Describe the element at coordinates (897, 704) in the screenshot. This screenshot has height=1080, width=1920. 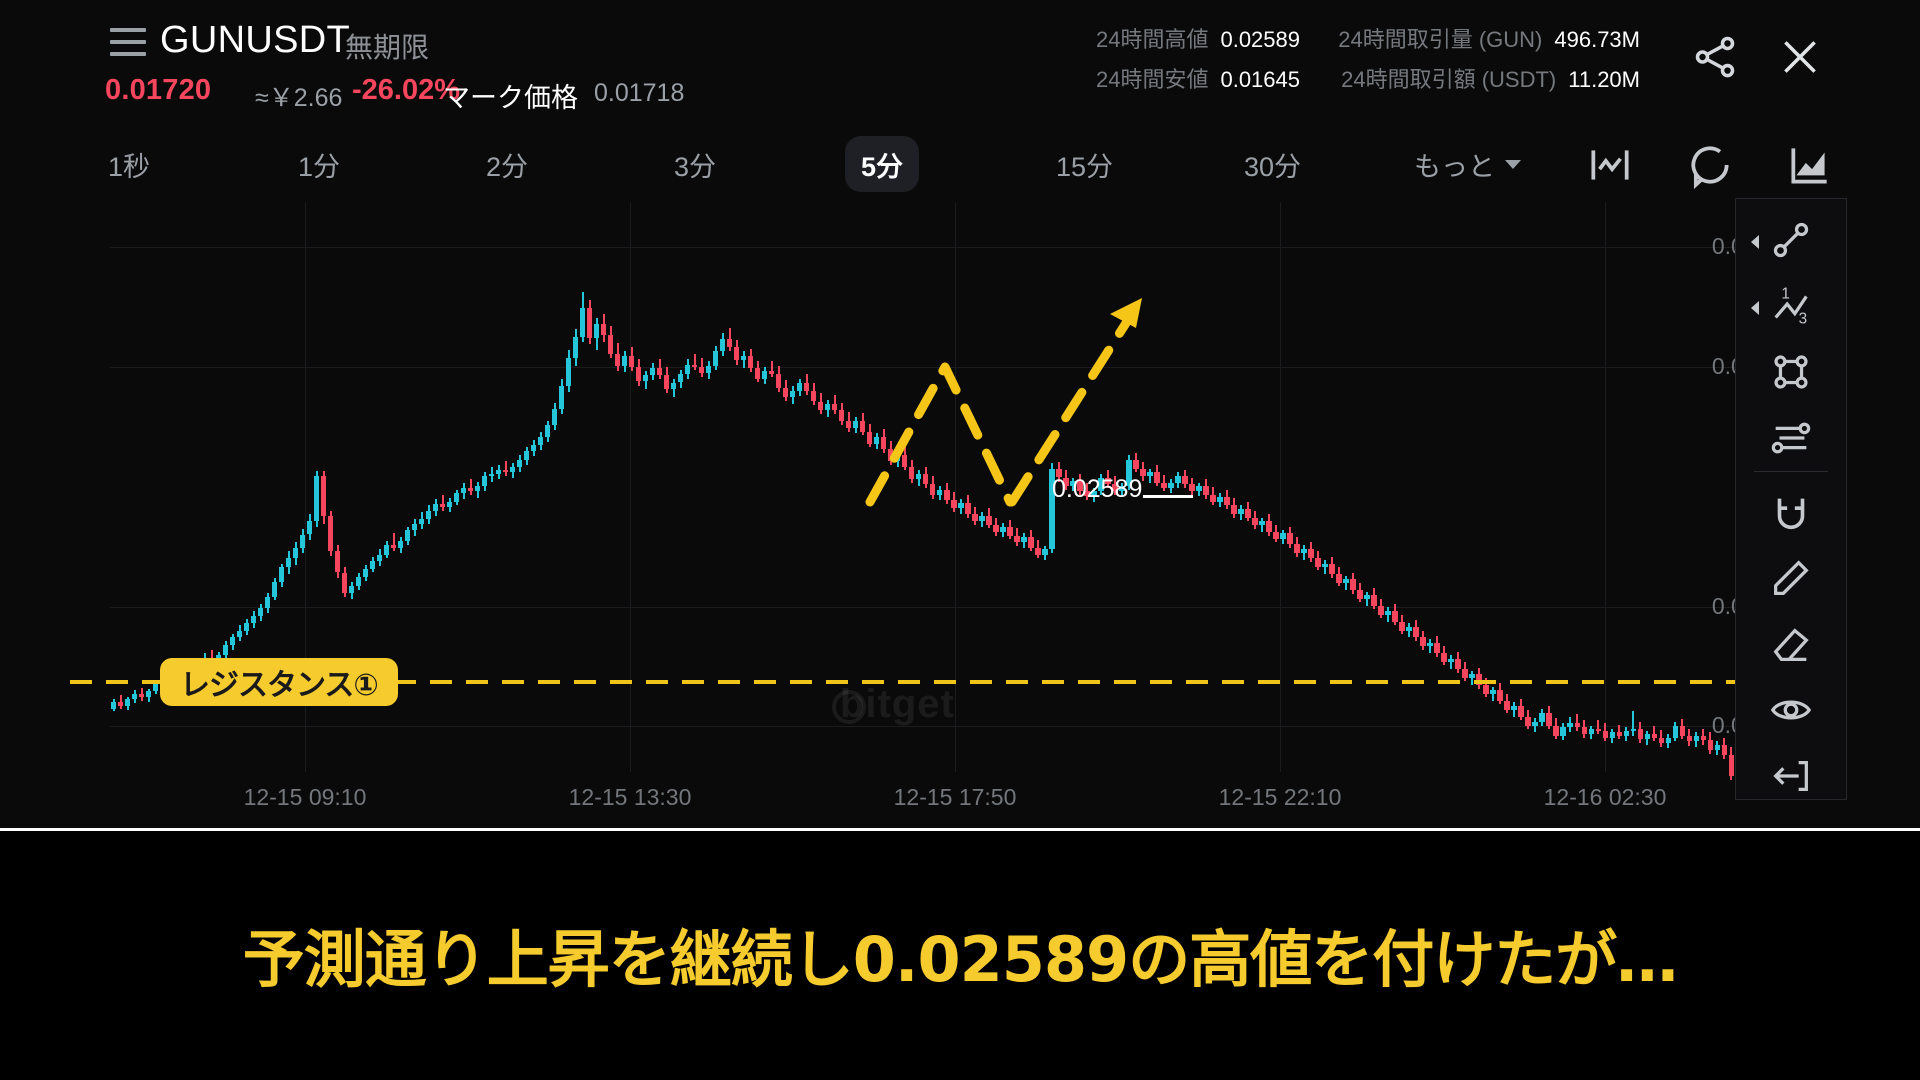
I see `bitget-watermark: bitget` at that location.